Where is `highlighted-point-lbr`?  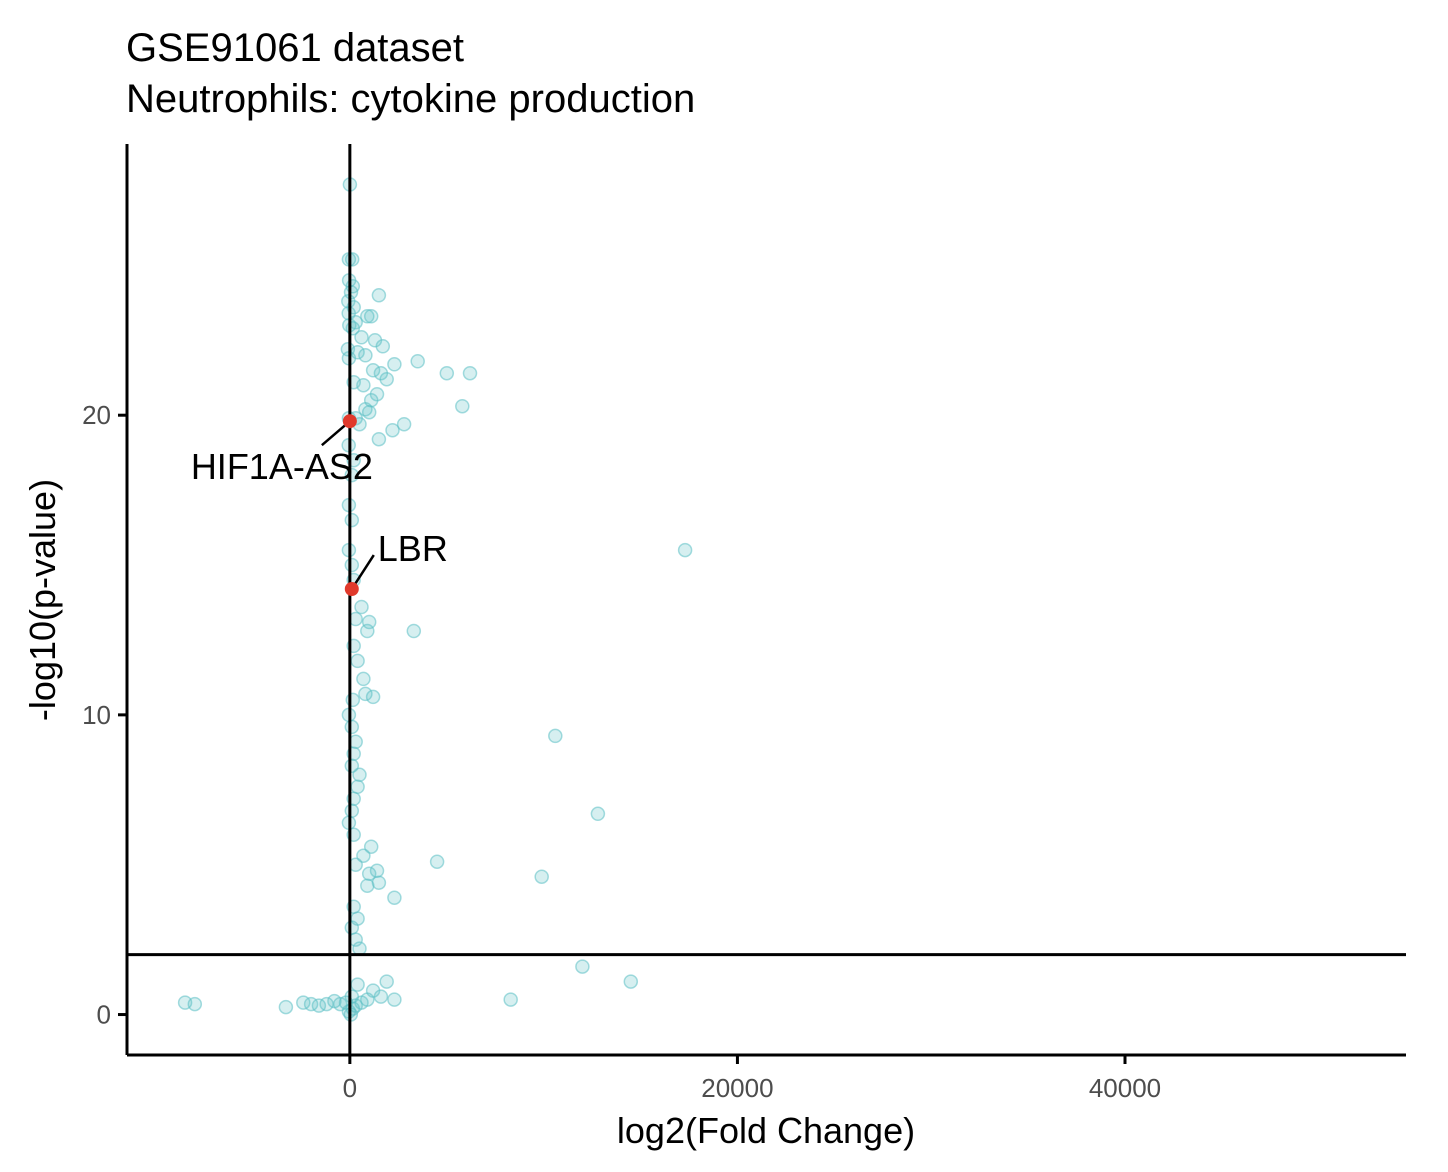 highlighted-point-lbr is located at coordinates (351, 589).